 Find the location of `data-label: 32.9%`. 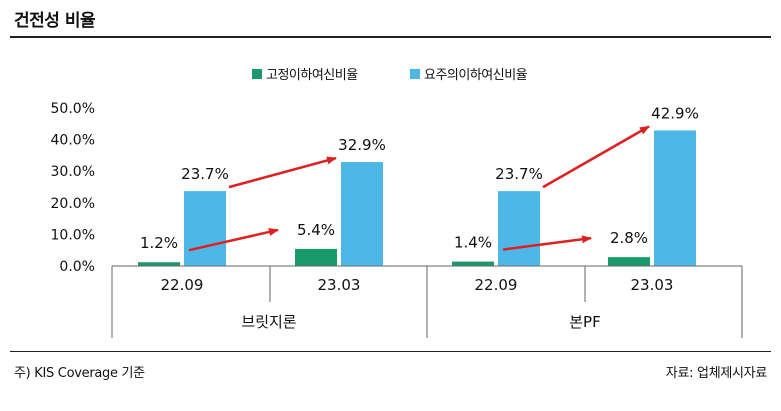

data-label: 32.9% is located at coordinates (362, 145).